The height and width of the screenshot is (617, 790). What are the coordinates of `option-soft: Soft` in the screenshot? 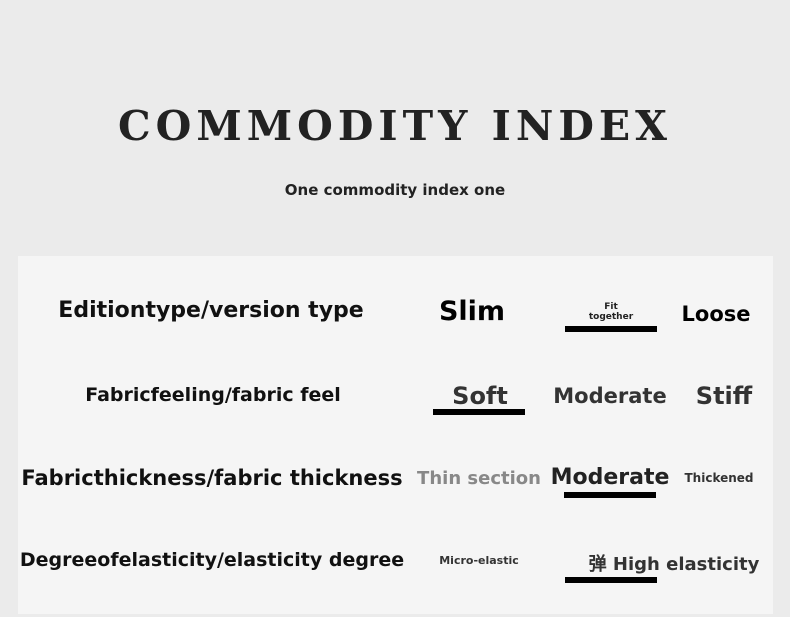 It's located at (480, 396).